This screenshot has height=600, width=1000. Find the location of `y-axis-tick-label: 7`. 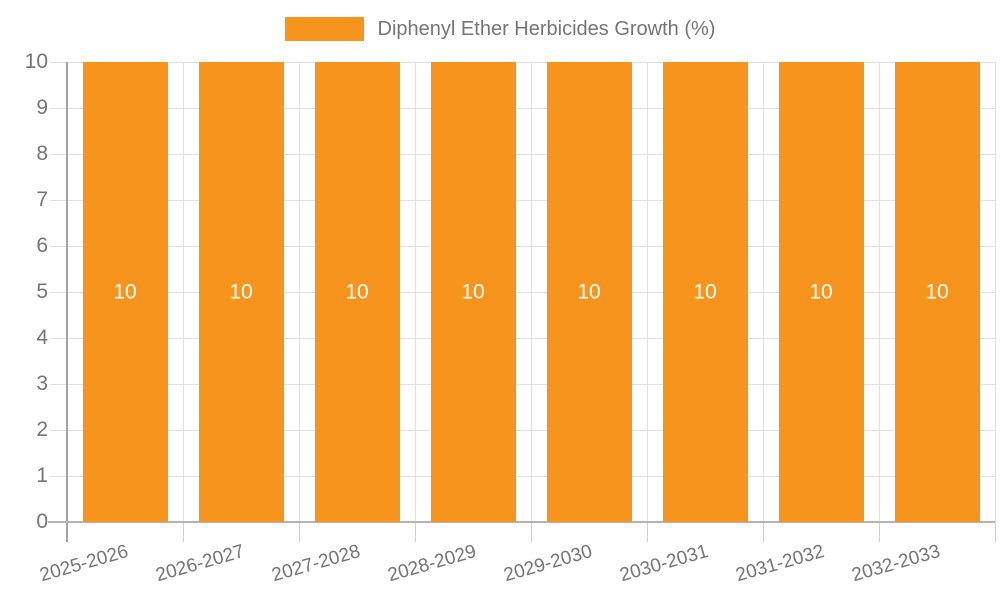

y-axis-tick-label: 7 is located at coordinates (42, 200).